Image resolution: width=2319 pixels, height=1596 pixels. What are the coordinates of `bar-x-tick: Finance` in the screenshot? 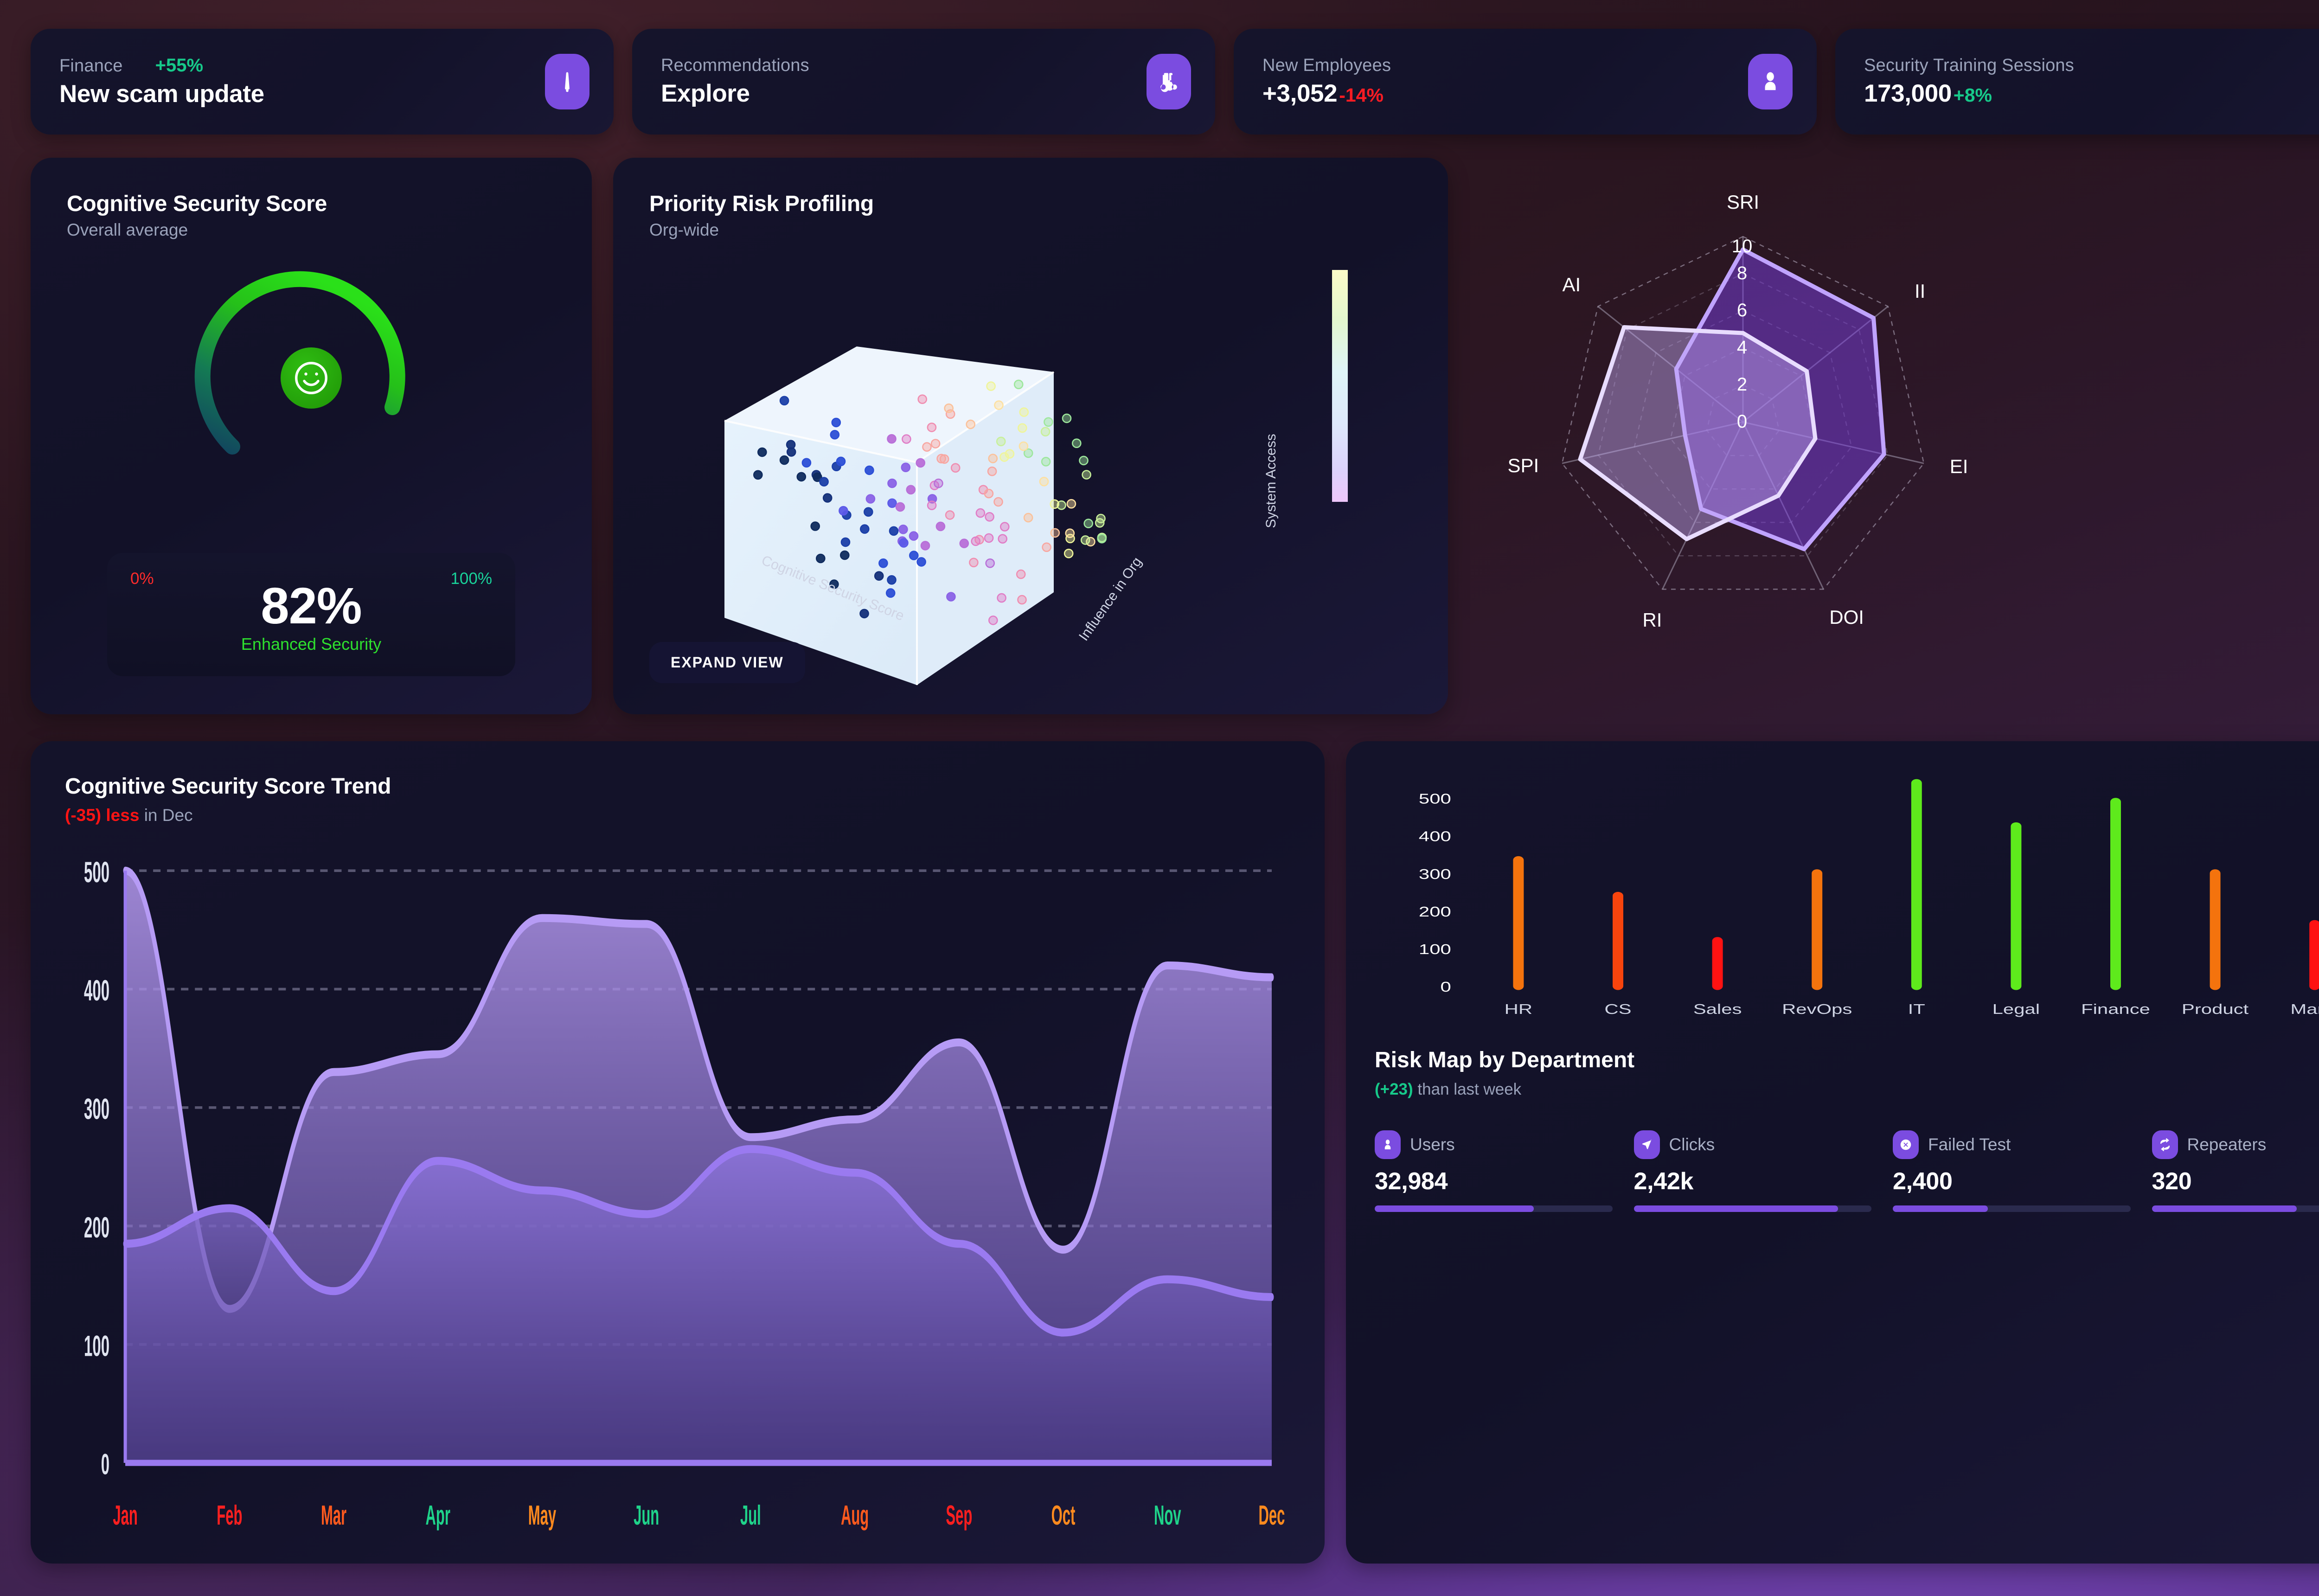 It's located at (2115, 1009).